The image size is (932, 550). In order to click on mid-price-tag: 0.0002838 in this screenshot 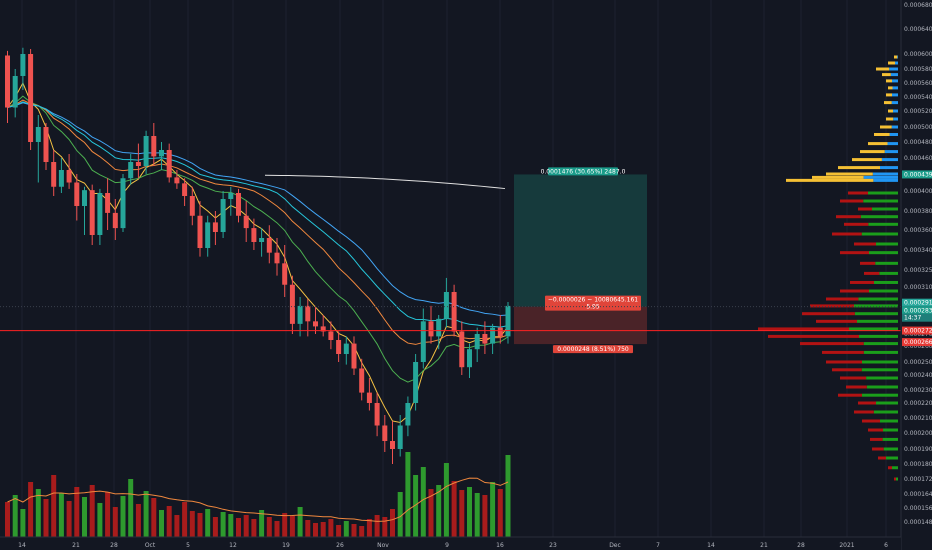, I will do `click(918, 311)`.